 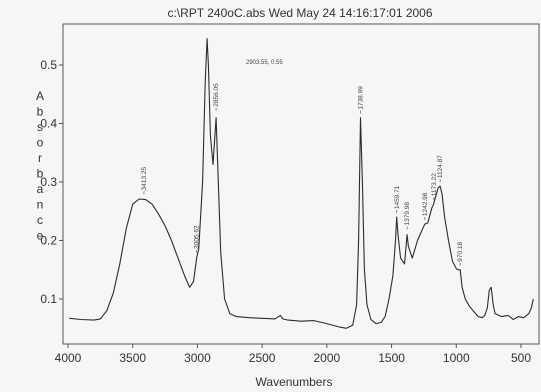 I want to click on x-tick-label: 4000, so click(x=68, y=358).